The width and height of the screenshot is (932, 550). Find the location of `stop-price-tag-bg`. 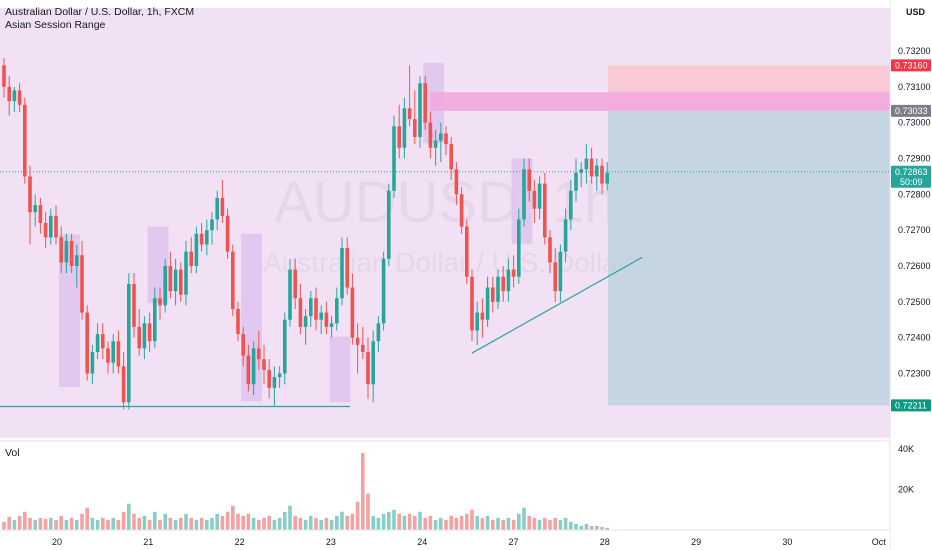

stop-price-tag-bg is located at coordinates (911, 65).